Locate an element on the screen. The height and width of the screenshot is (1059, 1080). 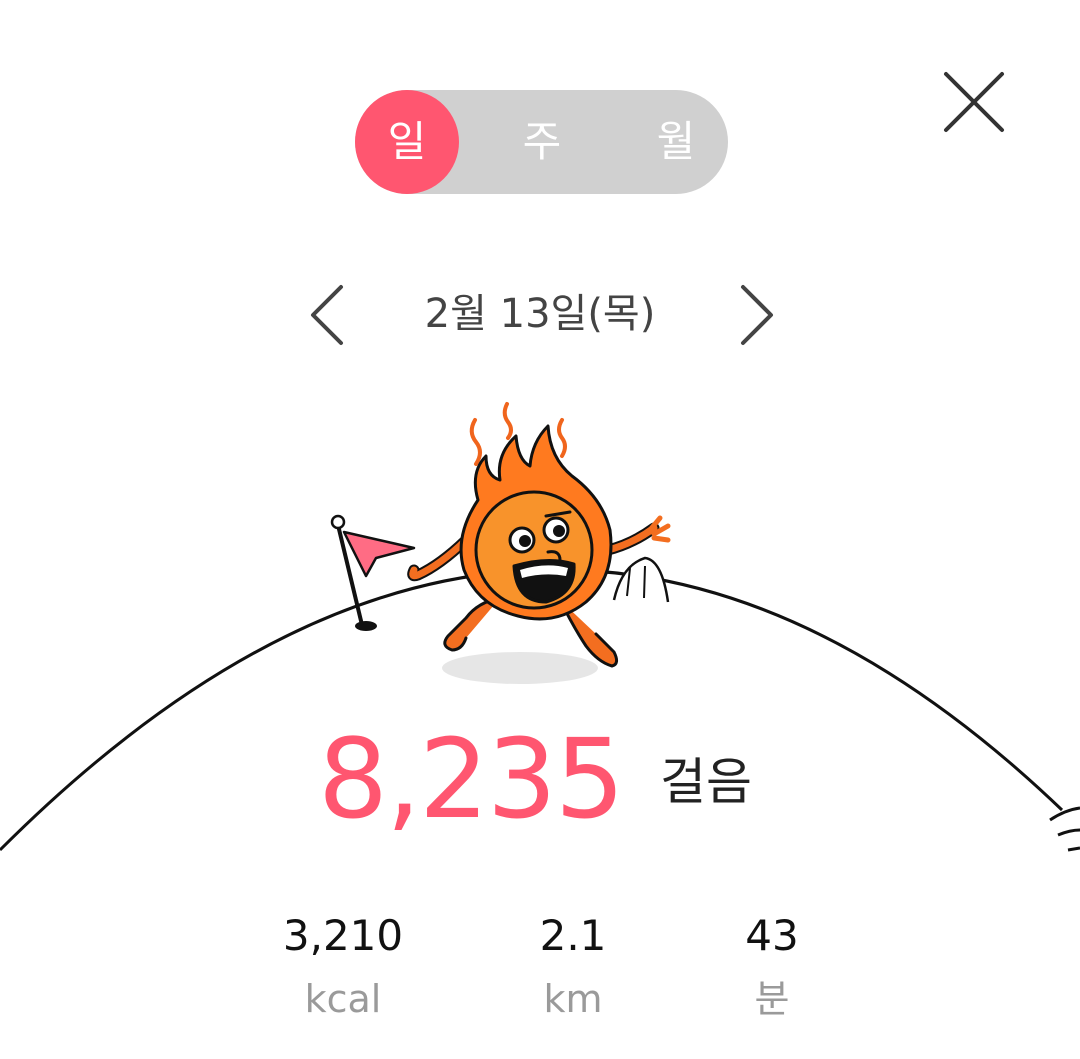
distance-value: 2.1 is located at coordinates (573, 935).